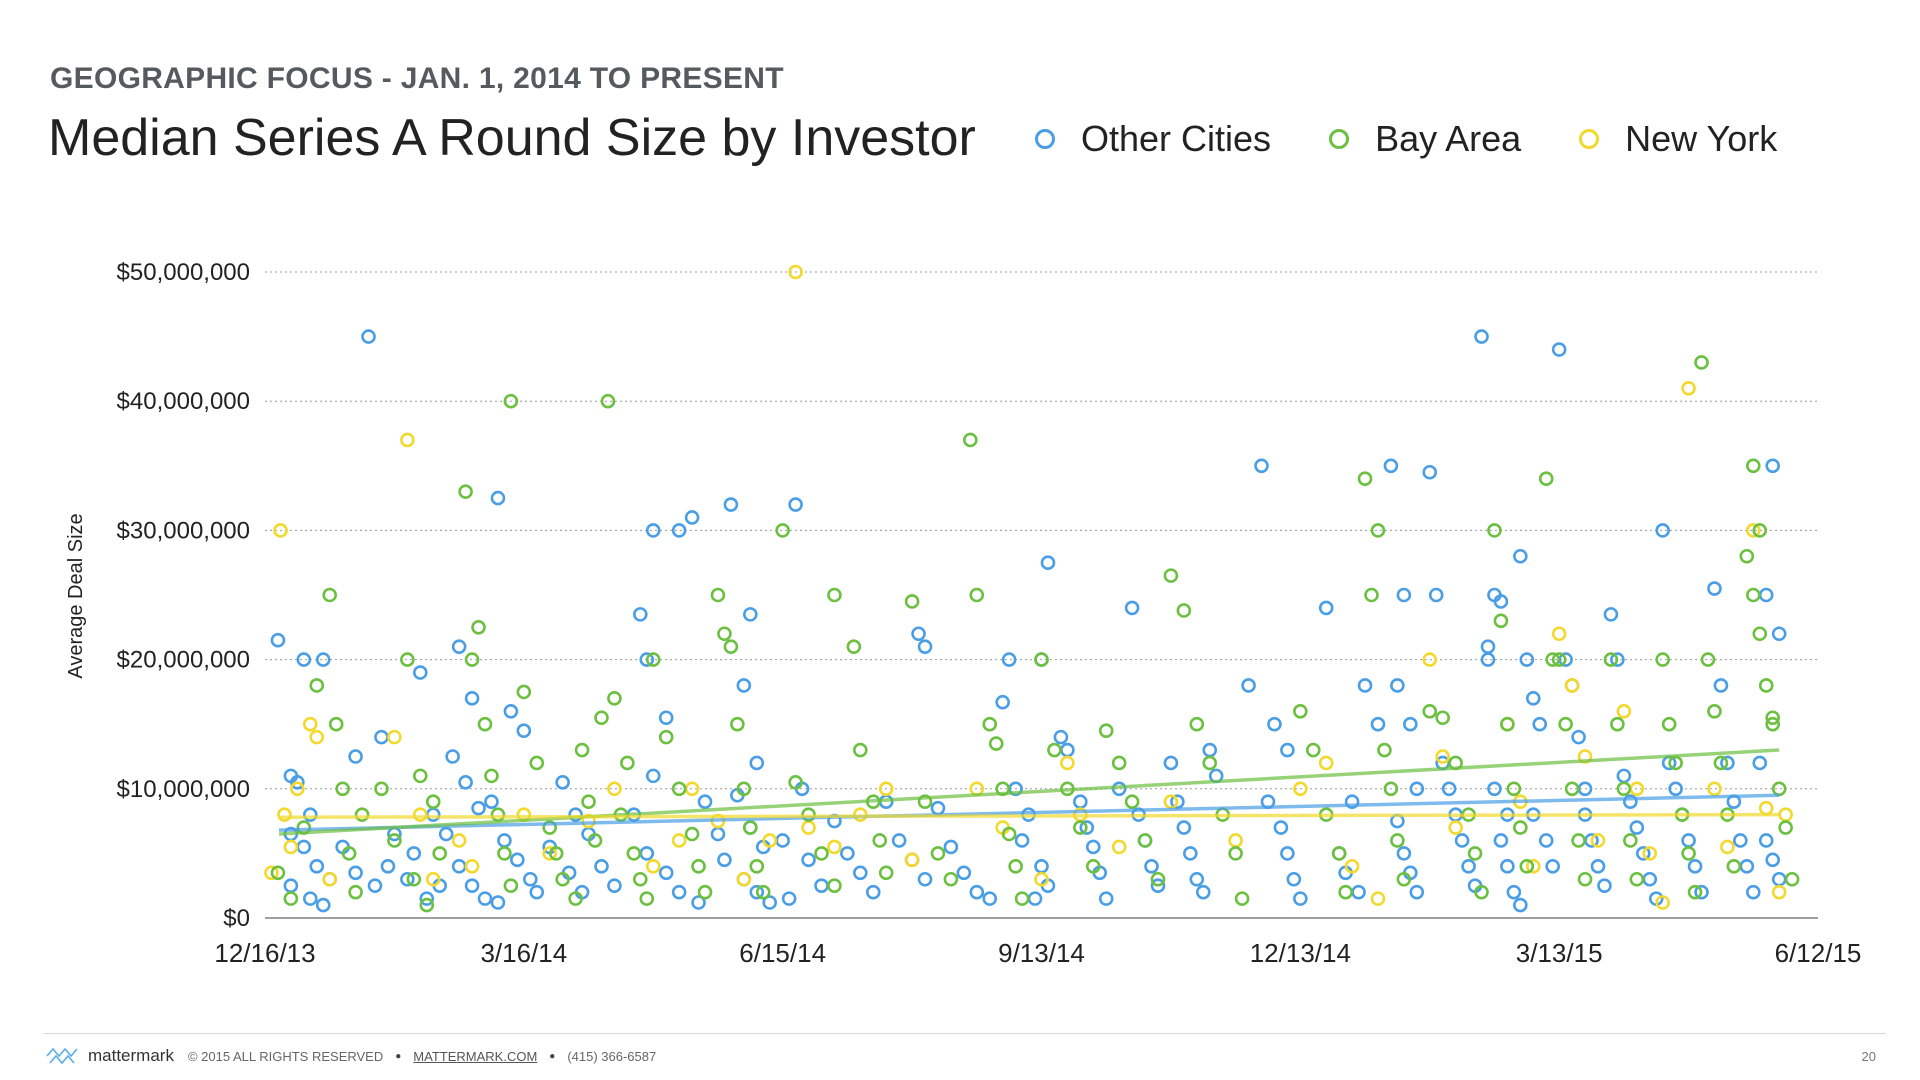 This screenshot has height=1080, width=1920. Describe the element at coordinates (1818, 953) in the screenshot. I see `x-tick-label: 6/12/15` at that location.